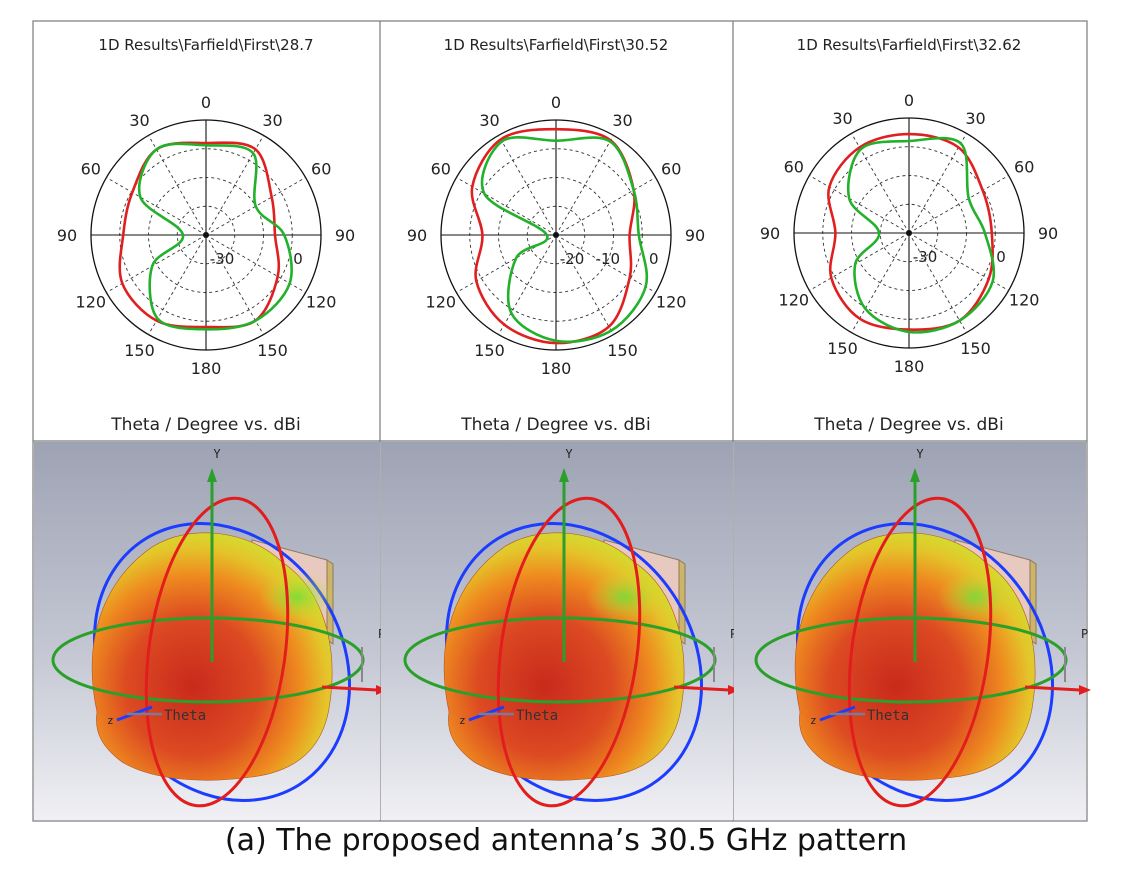  I want to click on antenna-plate-edge, so click(1033, 602).